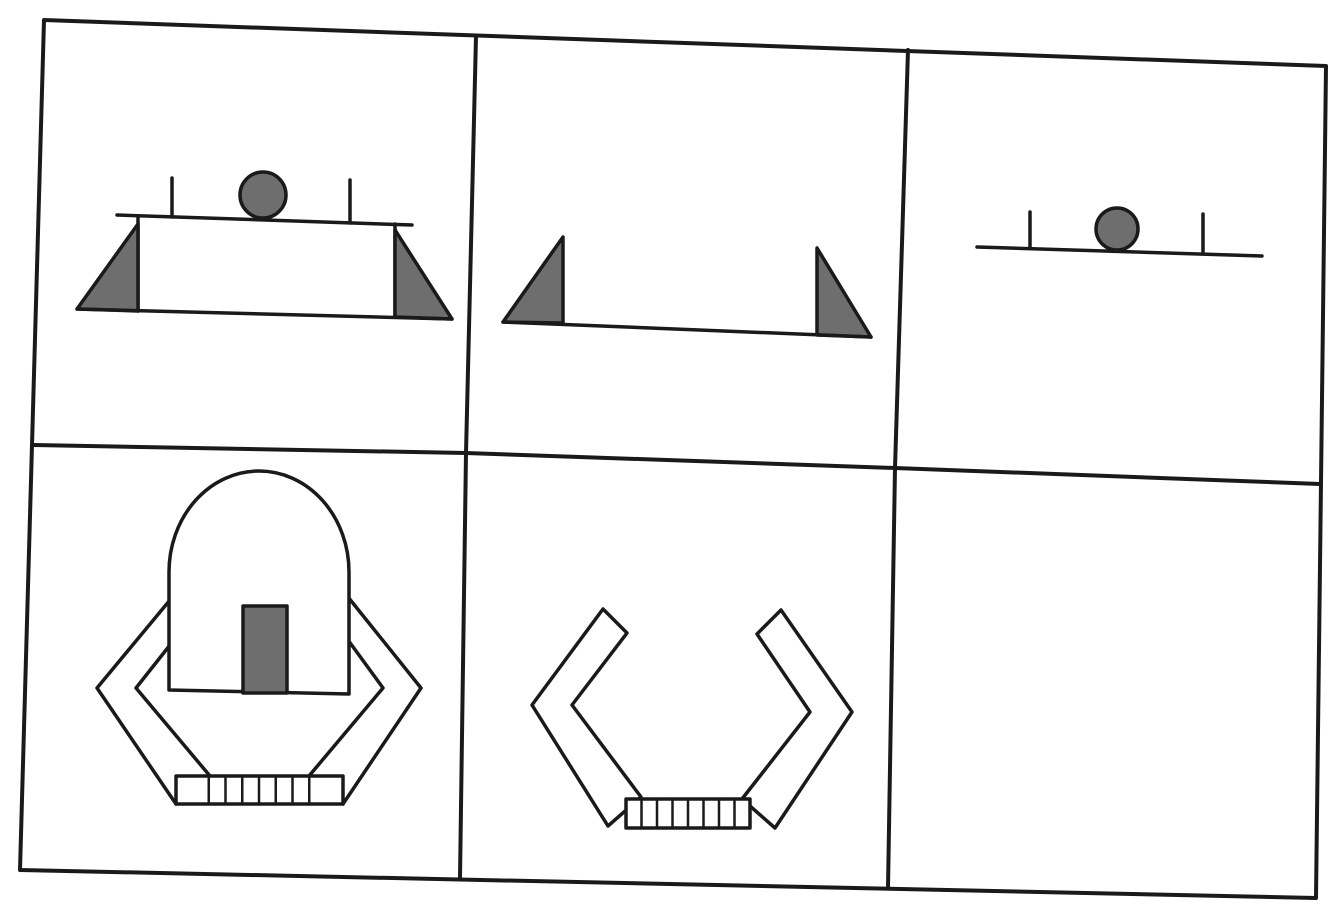  What do you see at coordinates (586, 717) in the screenshot?
I see `hexagon-frame-left-arm` at bounding box center [586, 717].